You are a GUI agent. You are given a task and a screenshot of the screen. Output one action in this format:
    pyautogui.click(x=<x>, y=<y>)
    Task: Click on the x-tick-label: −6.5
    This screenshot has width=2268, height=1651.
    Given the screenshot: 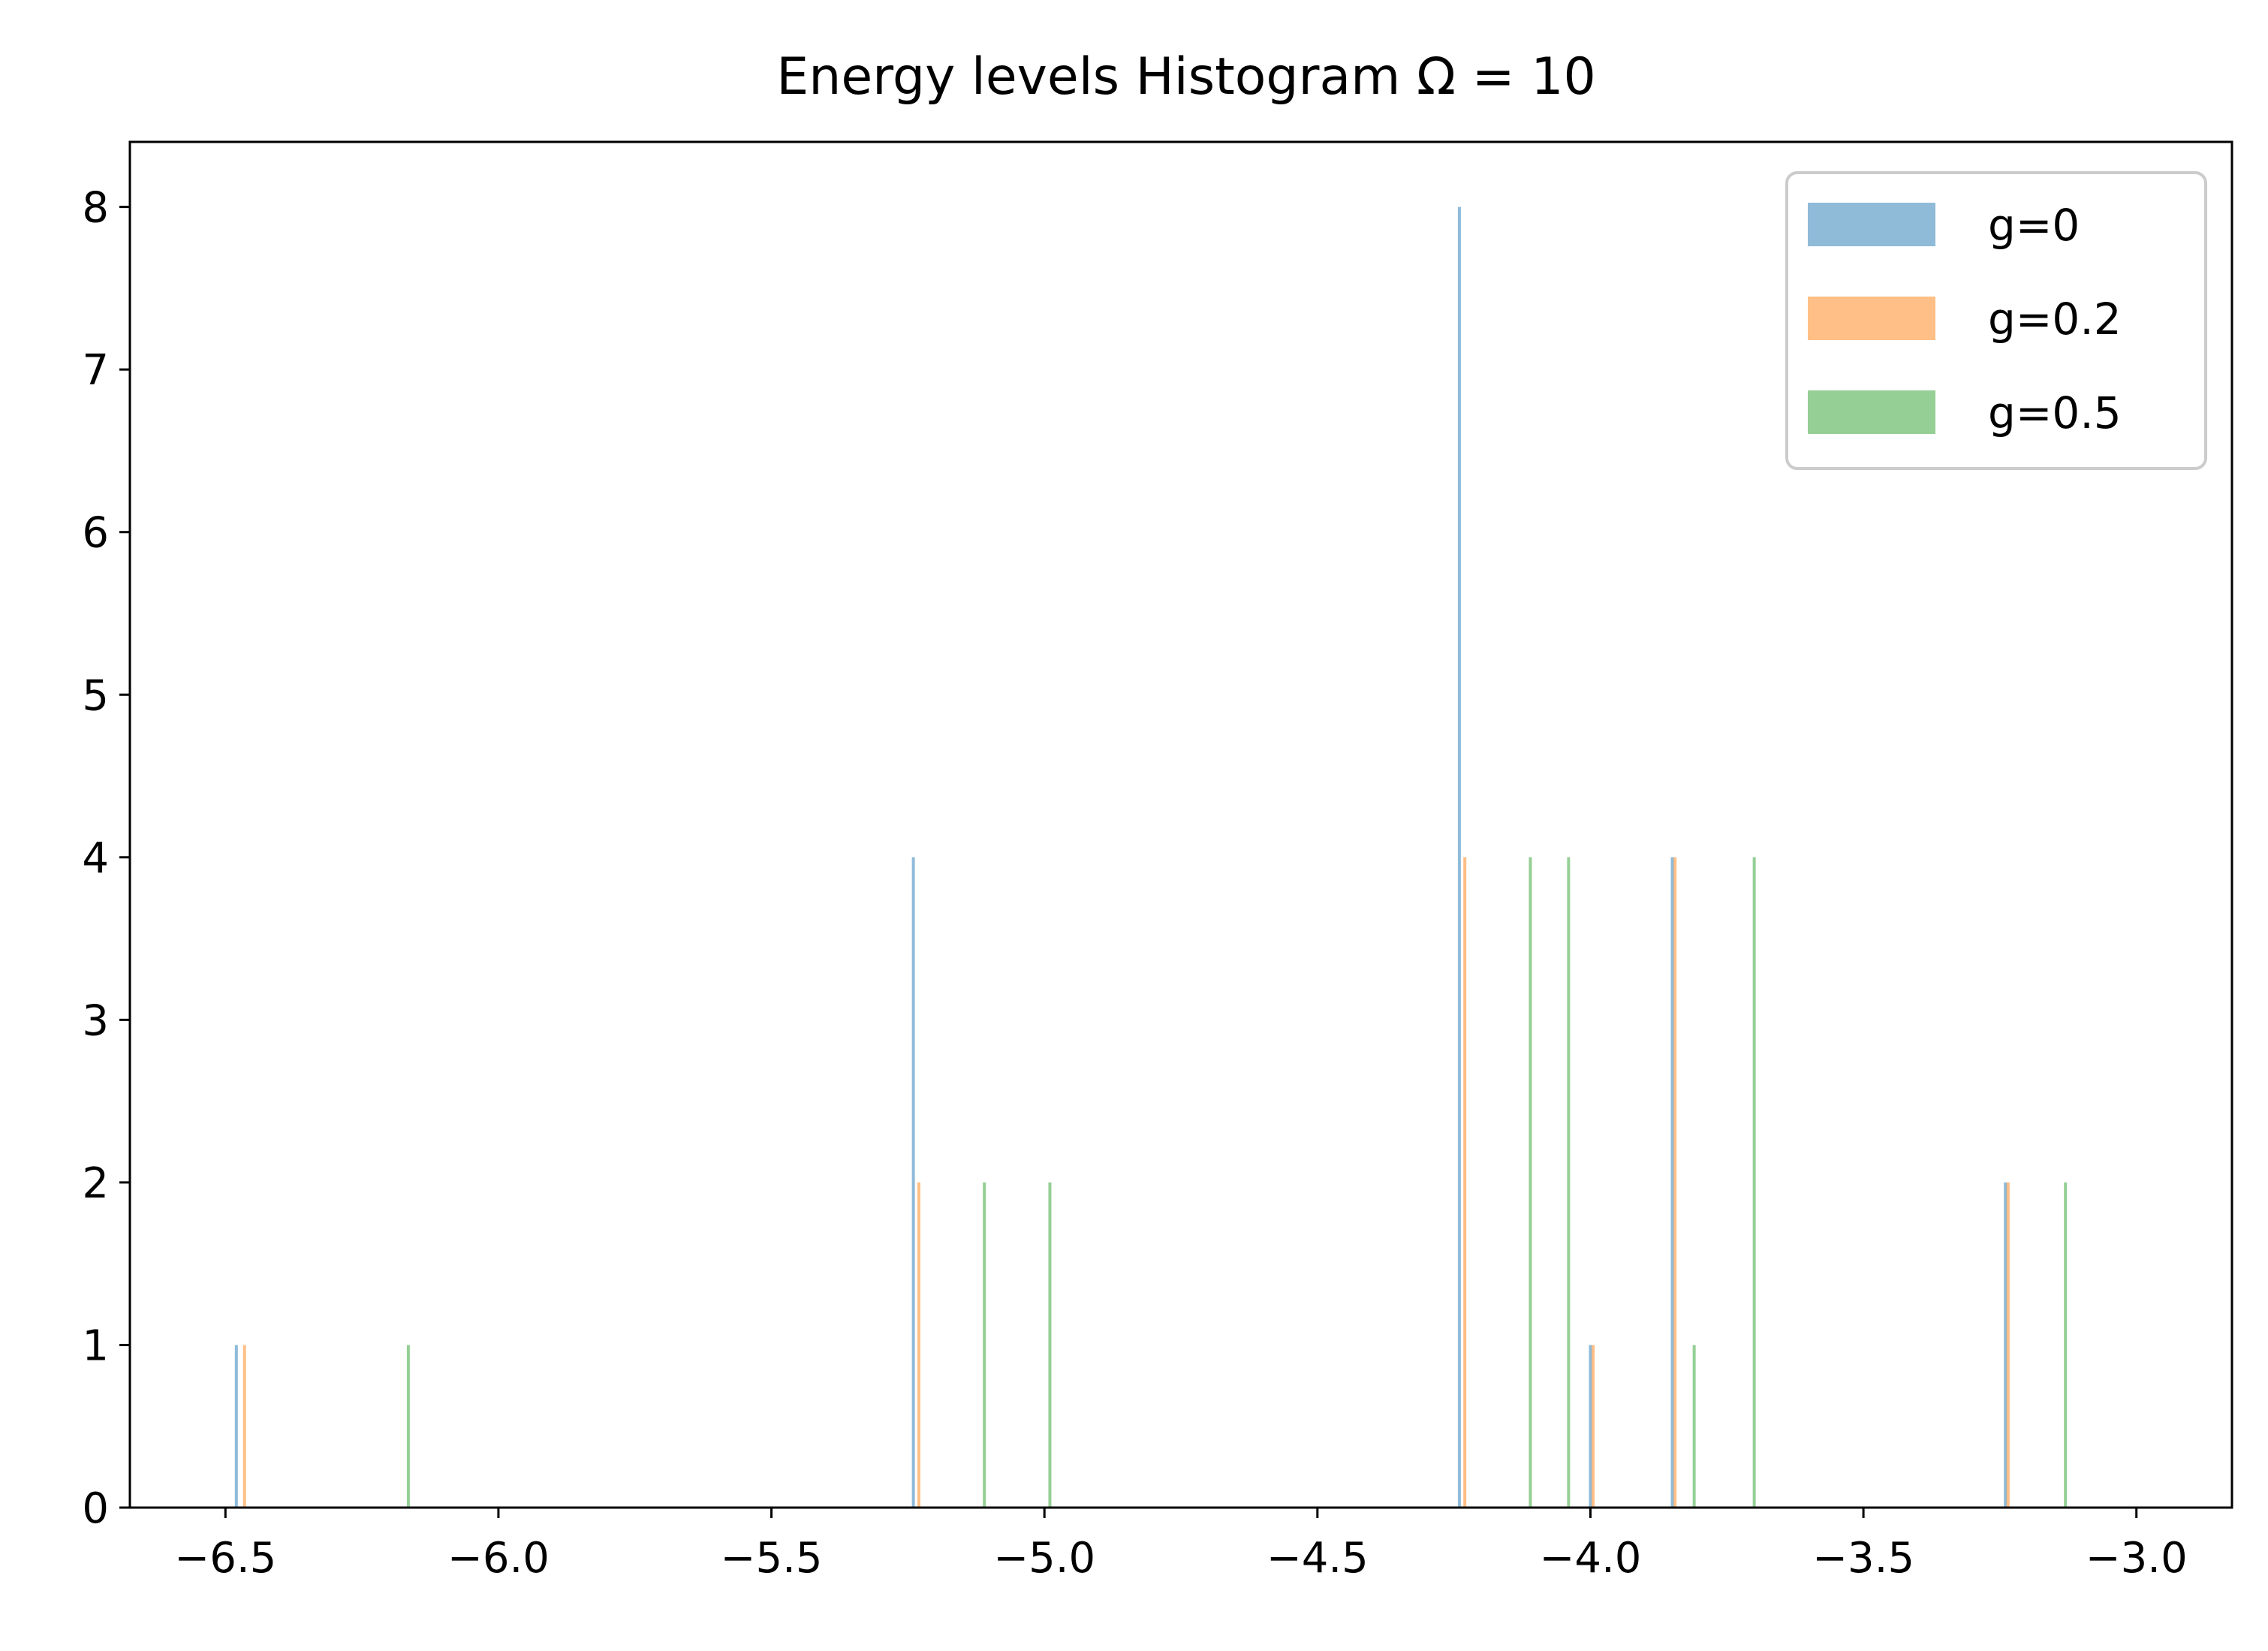 What is the action you would take?
    pyautogui.click(x=225, y=1559)
    